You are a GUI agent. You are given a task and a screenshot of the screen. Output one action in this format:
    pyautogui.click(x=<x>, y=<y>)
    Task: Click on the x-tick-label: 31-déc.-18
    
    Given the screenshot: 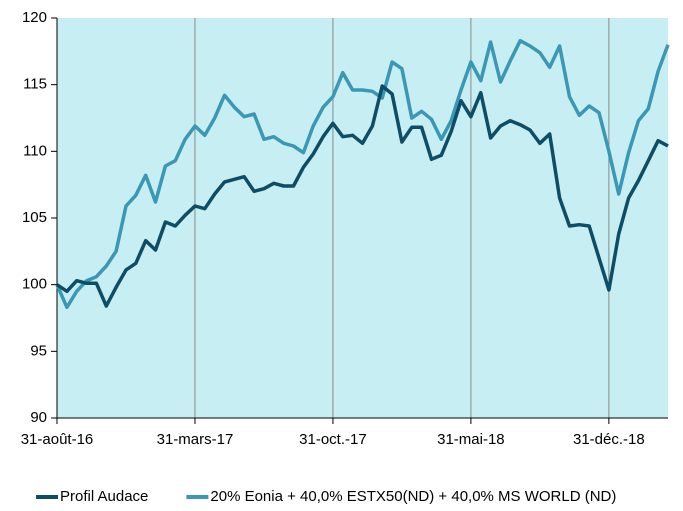 What is the action you would take?
    pyautogui.click(x=609, y=439)
    